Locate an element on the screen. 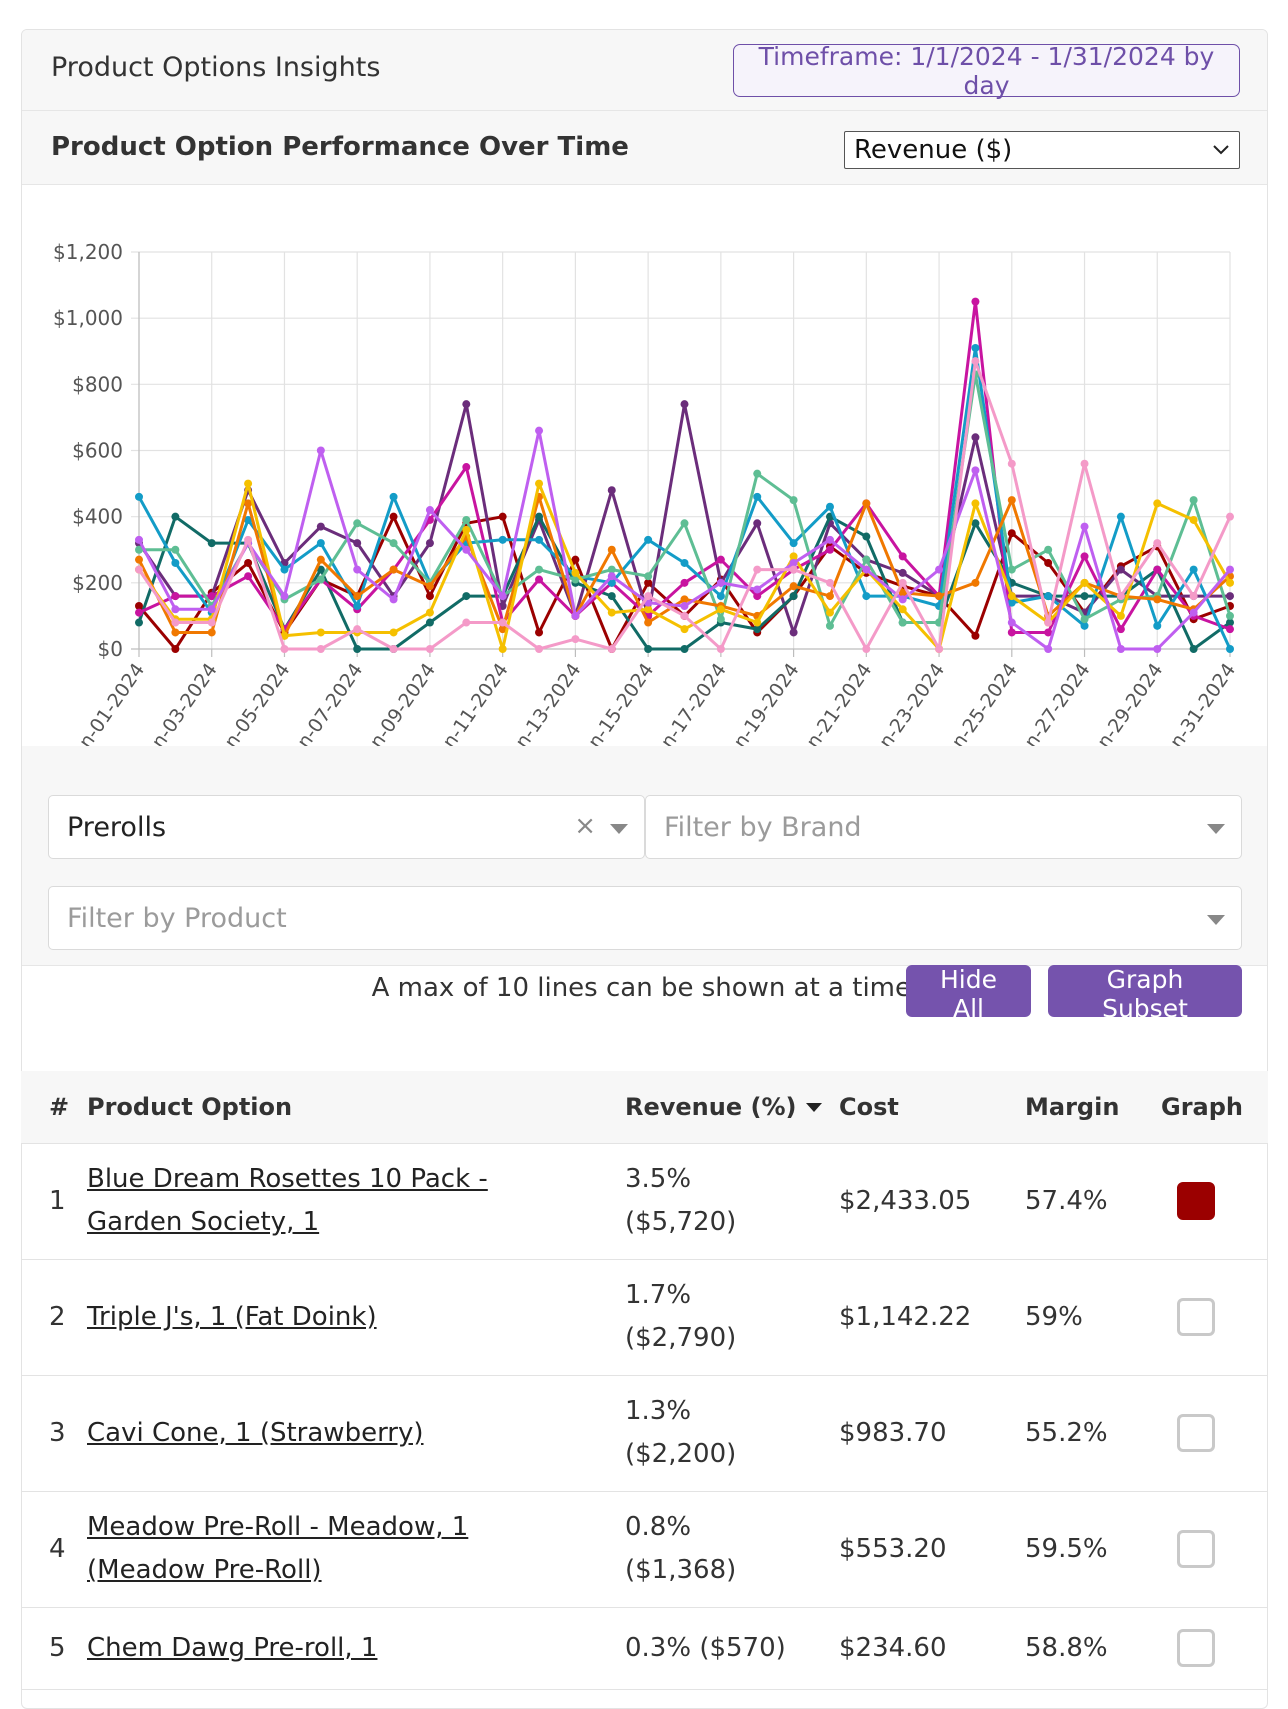 Image resolution: width=1288 pixels, height=1709 pixels. row-option: Cavi Cone, 1 (Strawberry) is located at coordinates (356, 1433).